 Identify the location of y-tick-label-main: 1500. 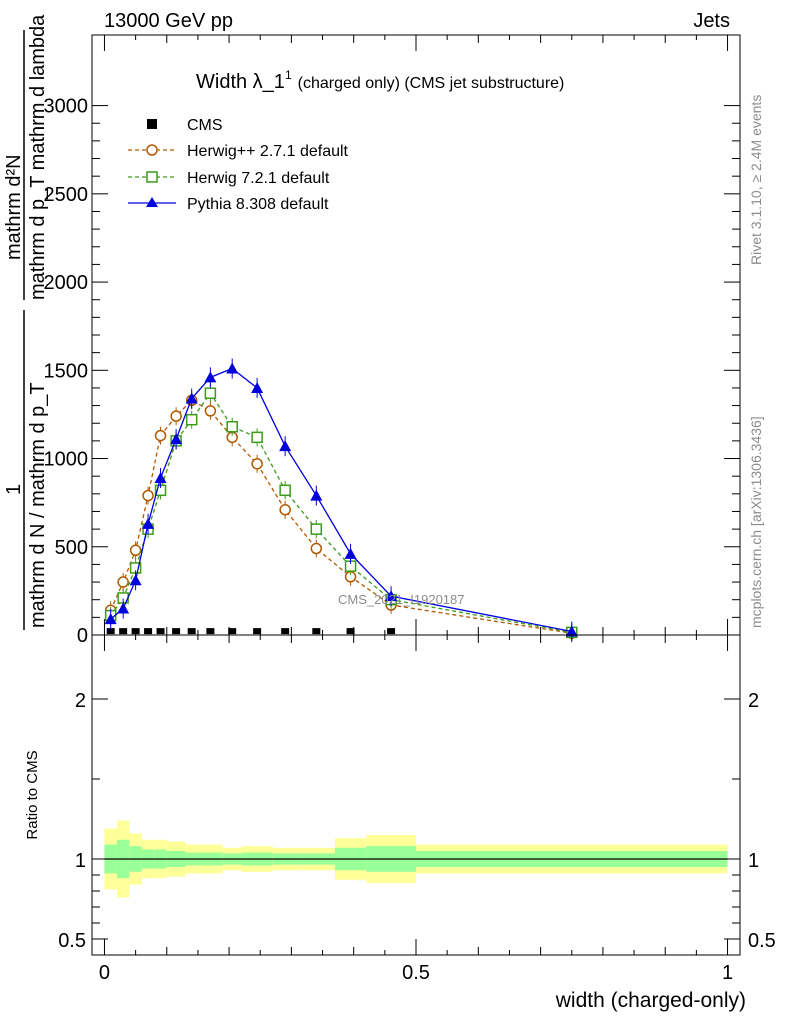
(66, 371).